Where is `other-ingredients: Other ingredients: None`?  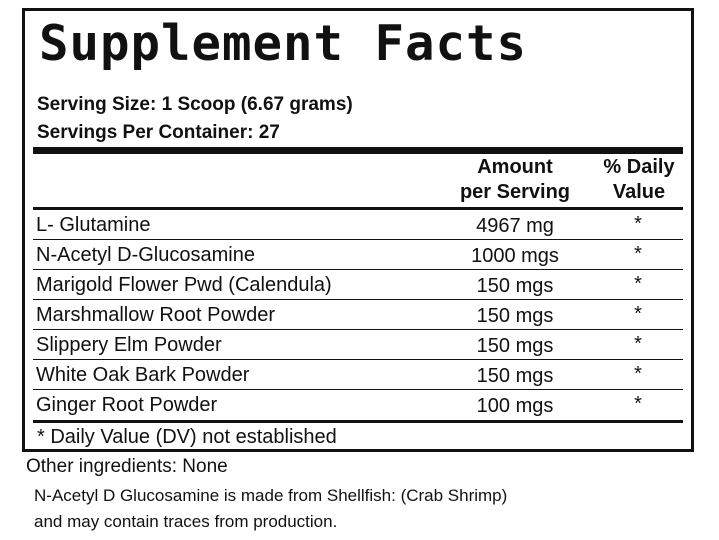 other-ingredients: Other ingredients: None is located at coordinates (127, 466).